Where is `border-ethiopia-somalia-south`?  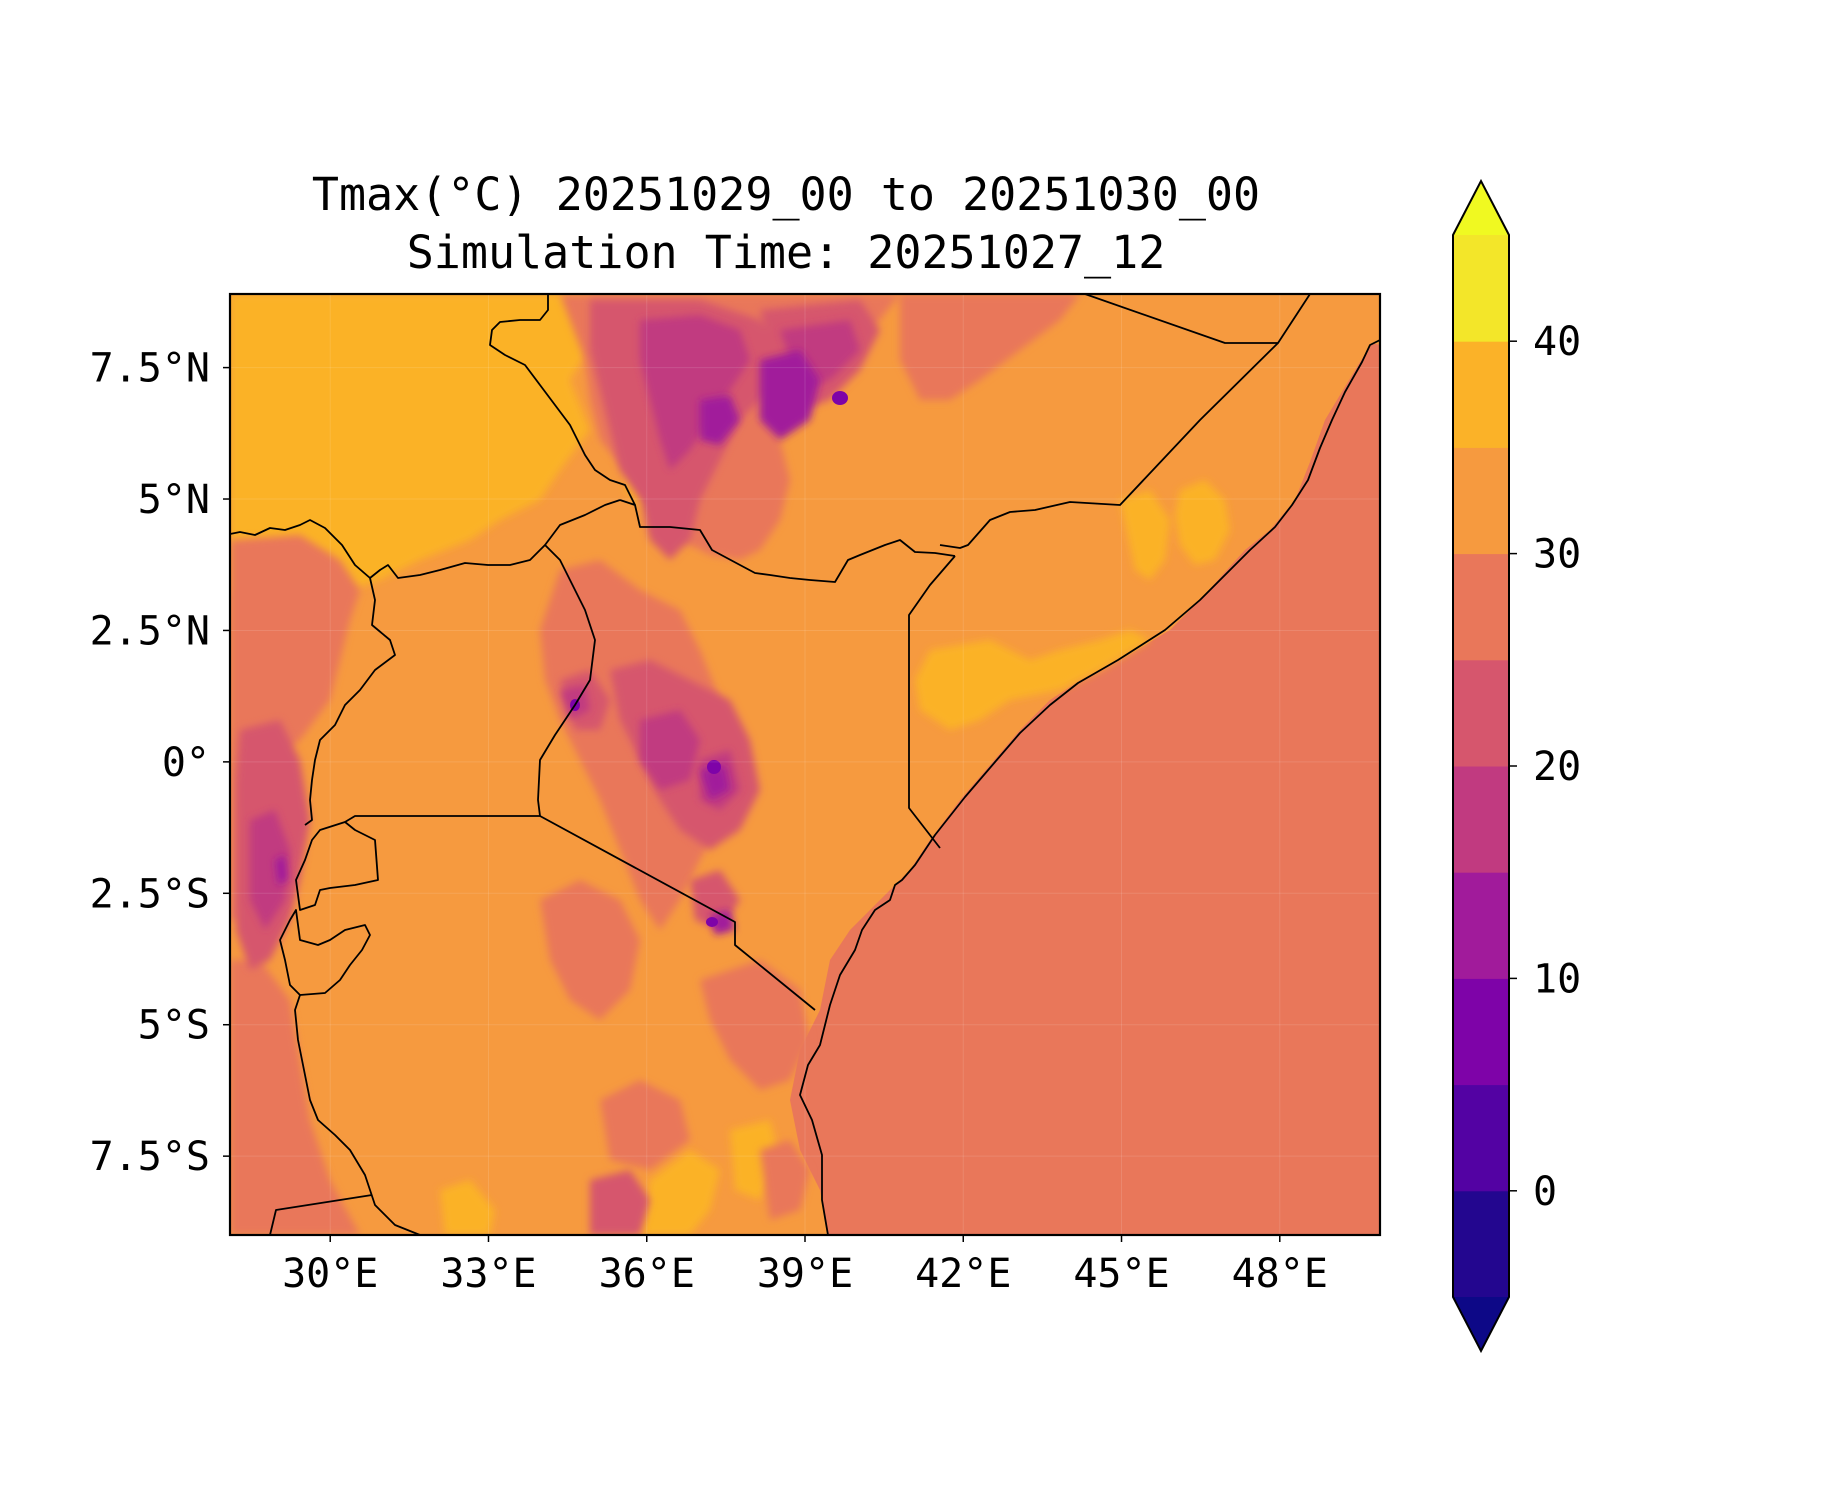 border-ethiopia-somalia-south is located at coordinates (1109, 445).